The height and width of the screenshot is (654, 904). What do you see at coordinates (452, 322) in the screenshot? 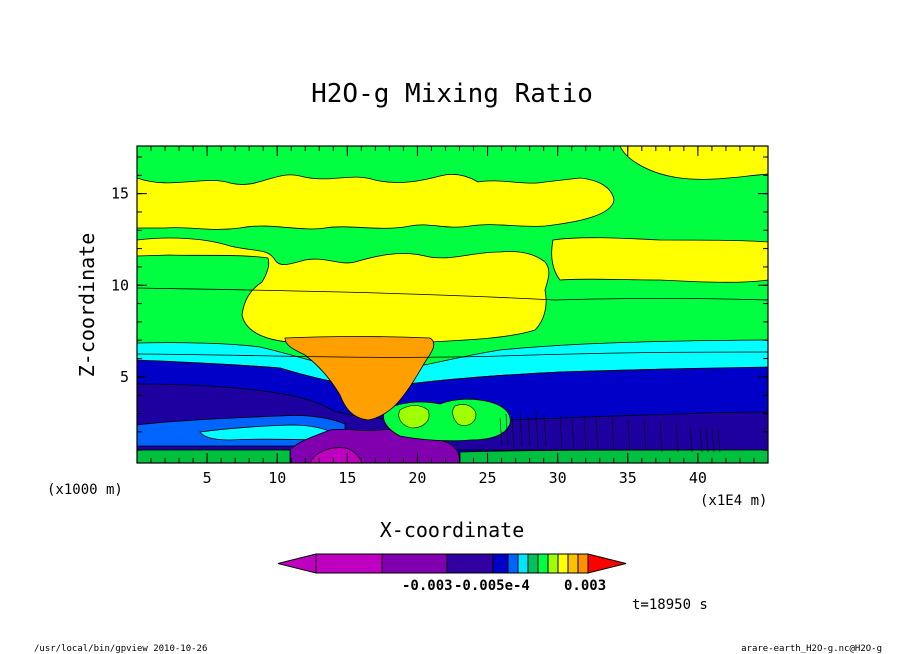
I see `contour-band-boundaries` at bounding box center [452, 322].